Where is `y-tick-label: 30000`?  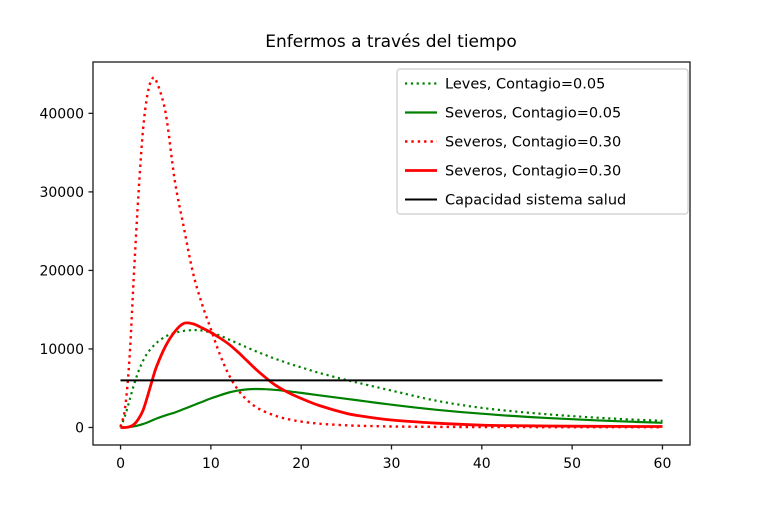
y-tick-label: 30000 is located at coordinates (61, 193).